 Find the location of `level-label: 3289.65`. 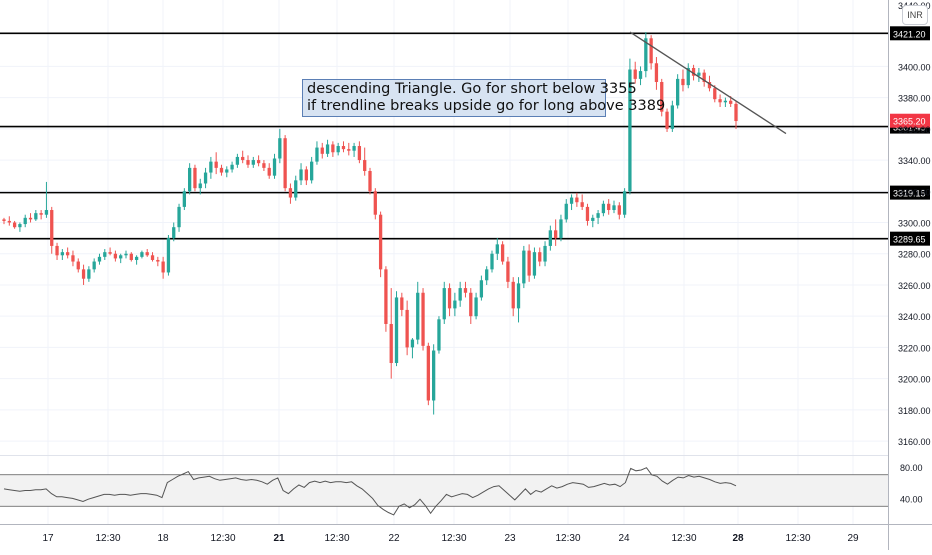

level-label: 3289.65 is located at coordinates (909, 240).